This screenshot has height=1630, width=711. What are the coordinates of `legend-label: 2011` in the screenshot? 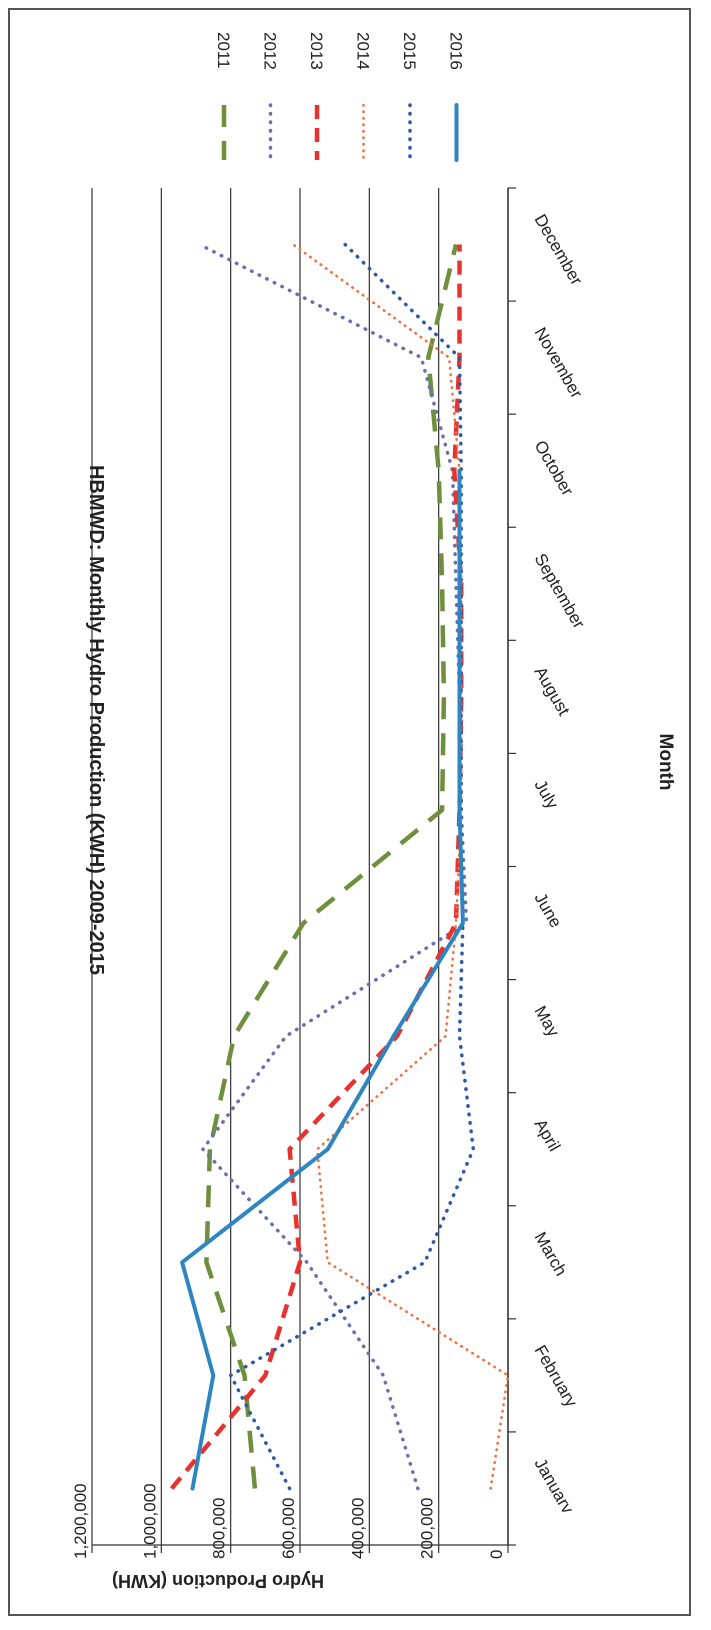 It's located at (223, 50).